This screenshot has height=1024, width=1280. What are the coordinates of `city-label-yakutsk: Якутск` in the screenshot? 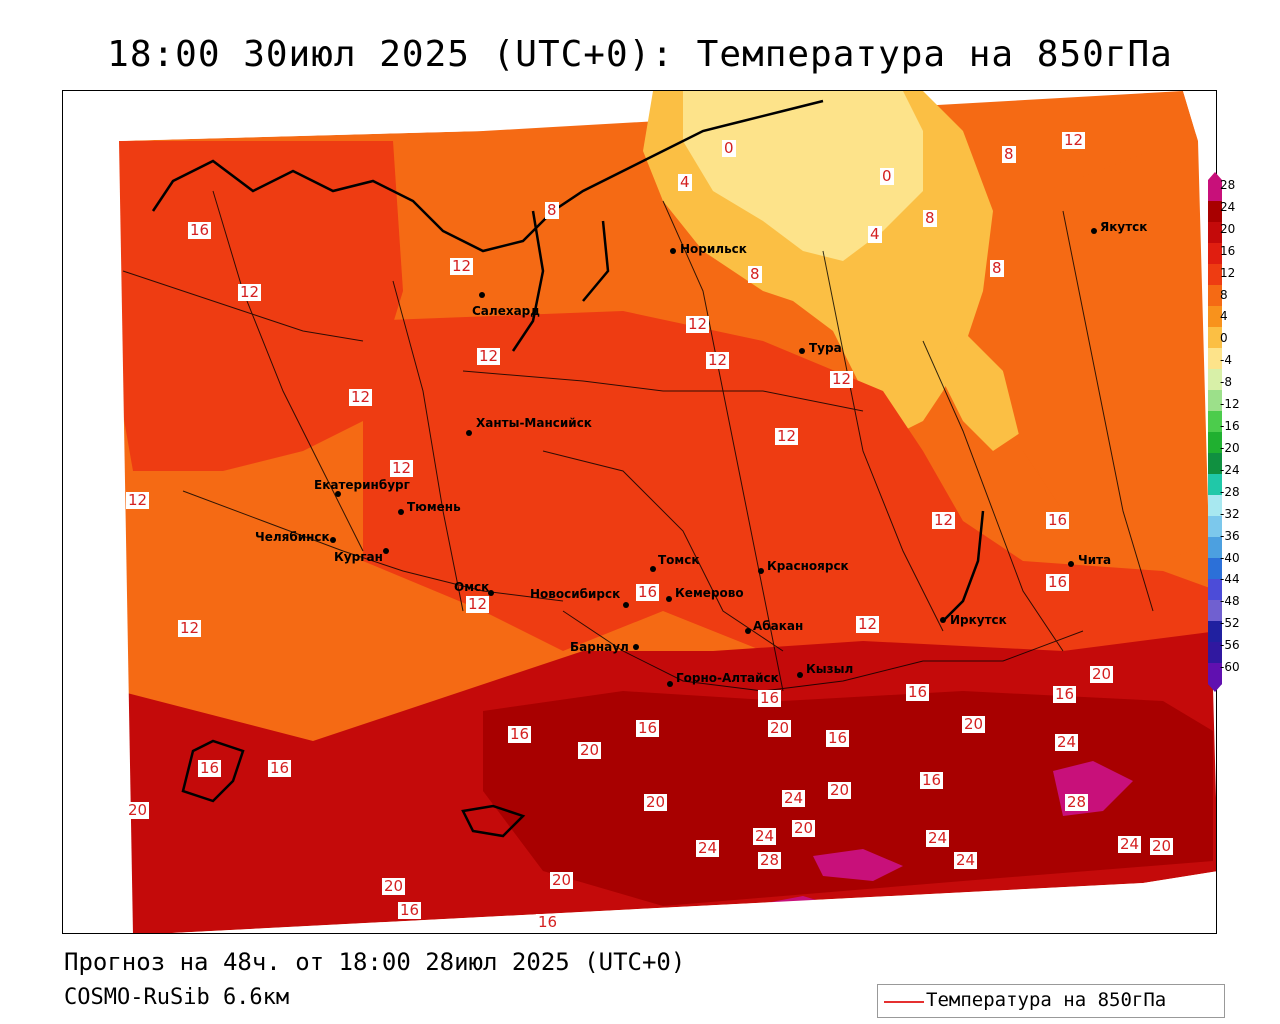 It's located at (1124, 227).